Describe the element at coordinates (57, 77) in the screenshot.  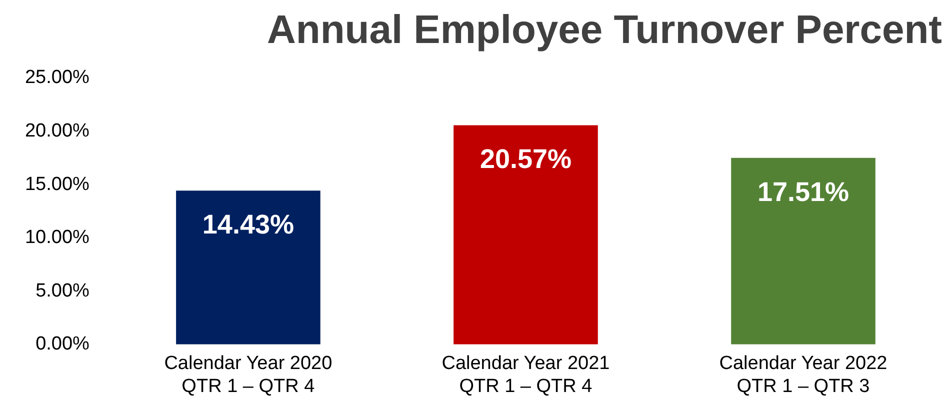
I see `y-tick-label: 25.00%` at that location.